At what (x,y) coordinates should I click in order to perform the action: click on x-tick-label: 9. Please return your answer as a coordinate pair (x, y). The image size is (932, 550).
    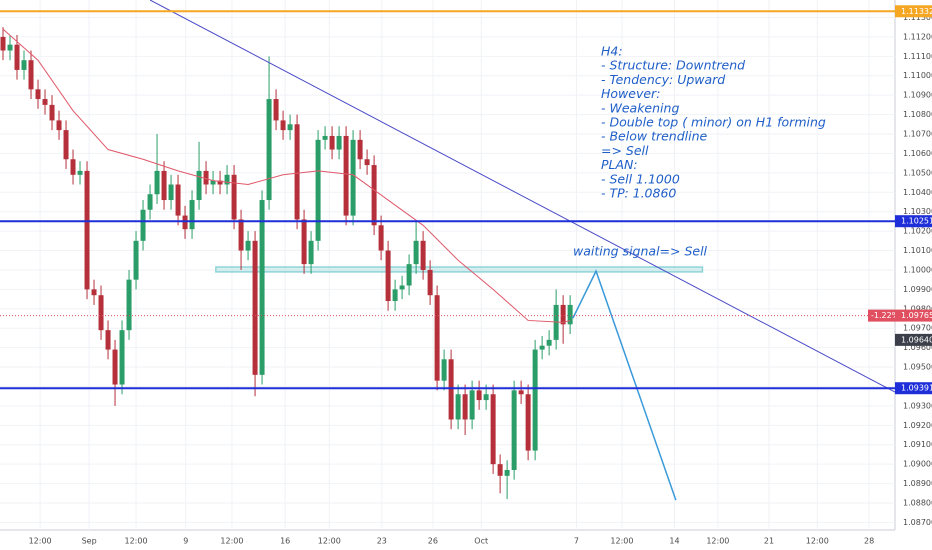
    Looking at the image, I should click on (185, 541).